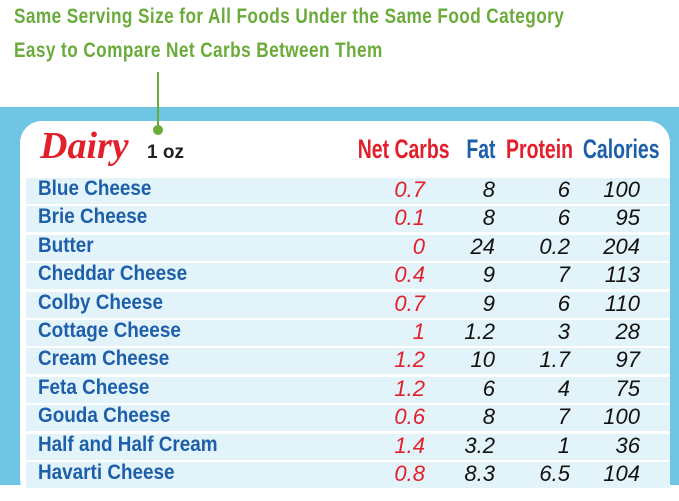 Image resolution: width=679 pixels, height=501 pixels. I want to click on table-title: Dairy, so click(84, 146).